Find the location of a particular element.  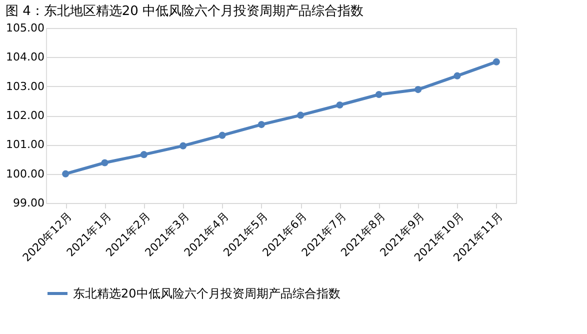

y-tick-label: 101.00 is located at coordinates (25, 145).